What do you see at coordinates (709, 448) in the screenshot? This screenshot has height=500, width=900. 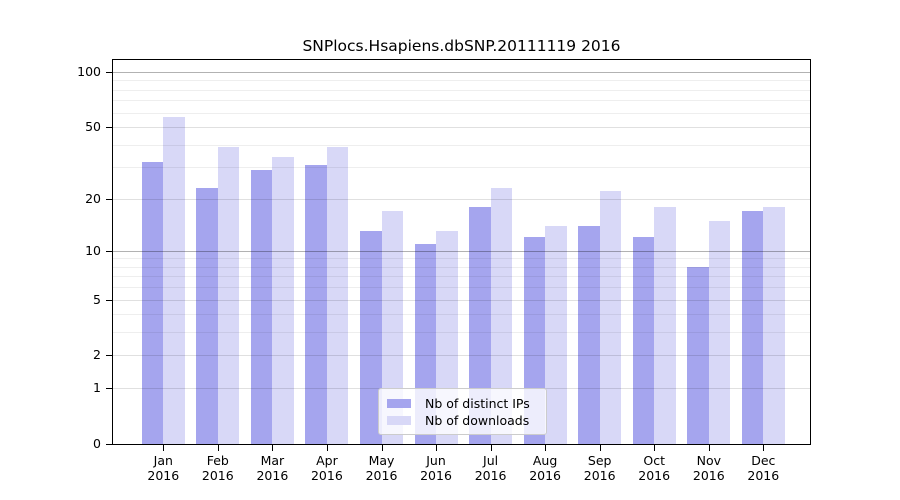 I see `x-tick-nov` at bounding box center [709, 448].